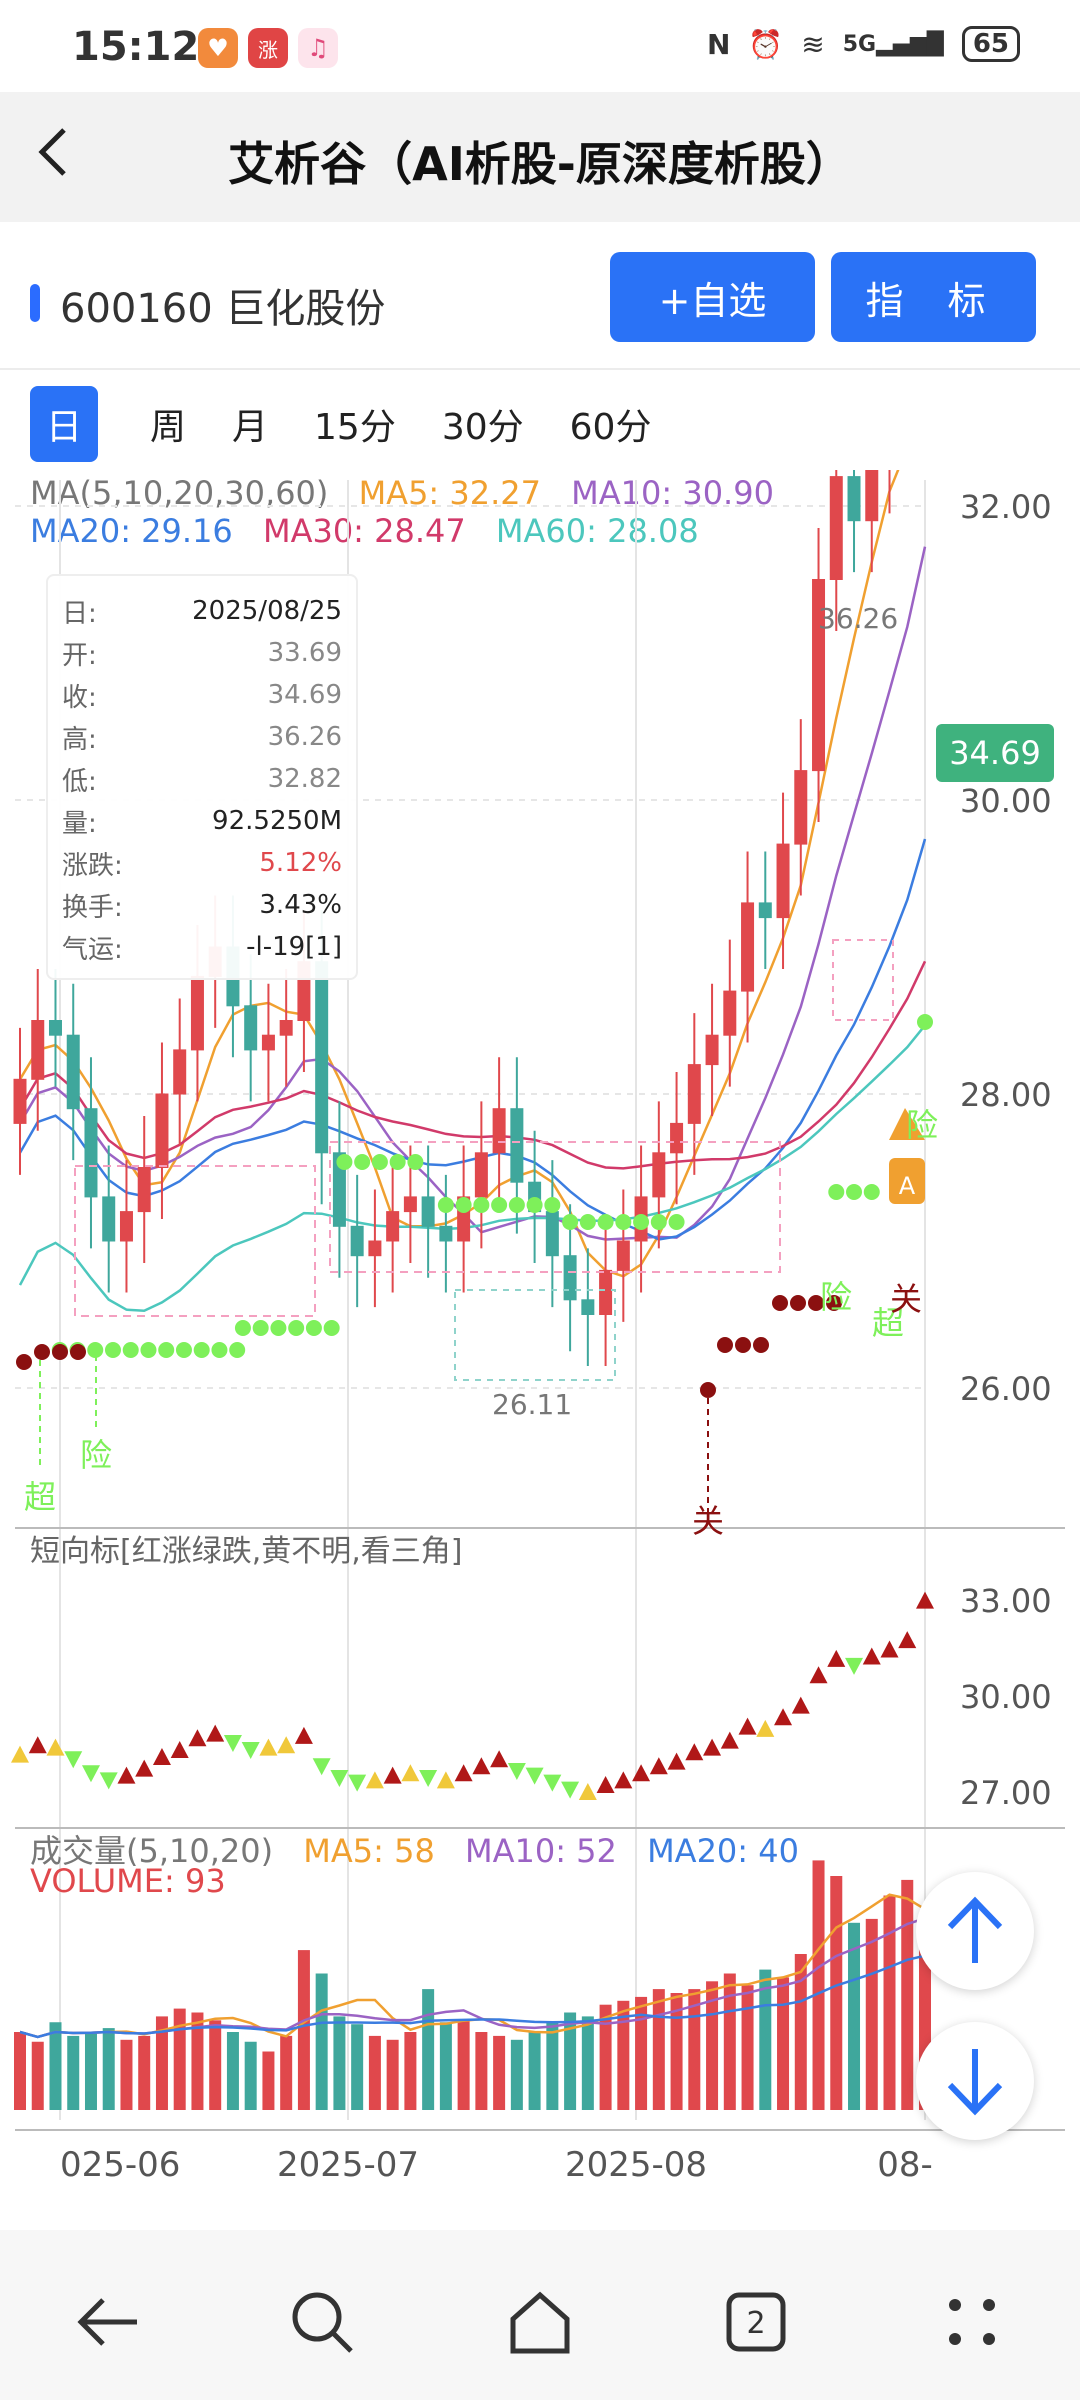 This screenshot has height=2400, width=1080. I want to click on tab-week: 周, so click(168, 427).